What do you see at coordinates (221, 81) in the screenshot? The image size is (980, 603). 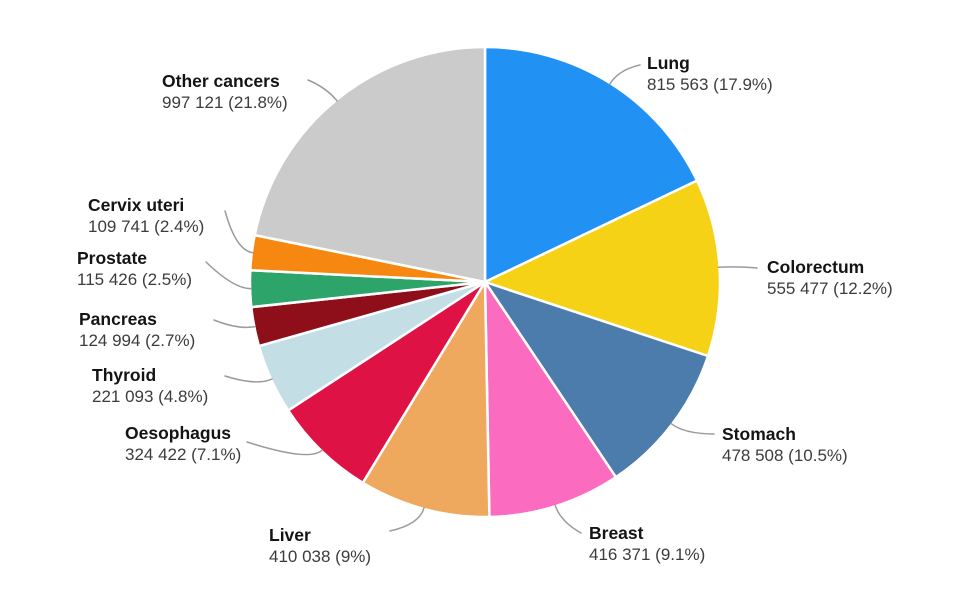 I see `slice-label-name: Other cancers` at bounding box center [221, 81].